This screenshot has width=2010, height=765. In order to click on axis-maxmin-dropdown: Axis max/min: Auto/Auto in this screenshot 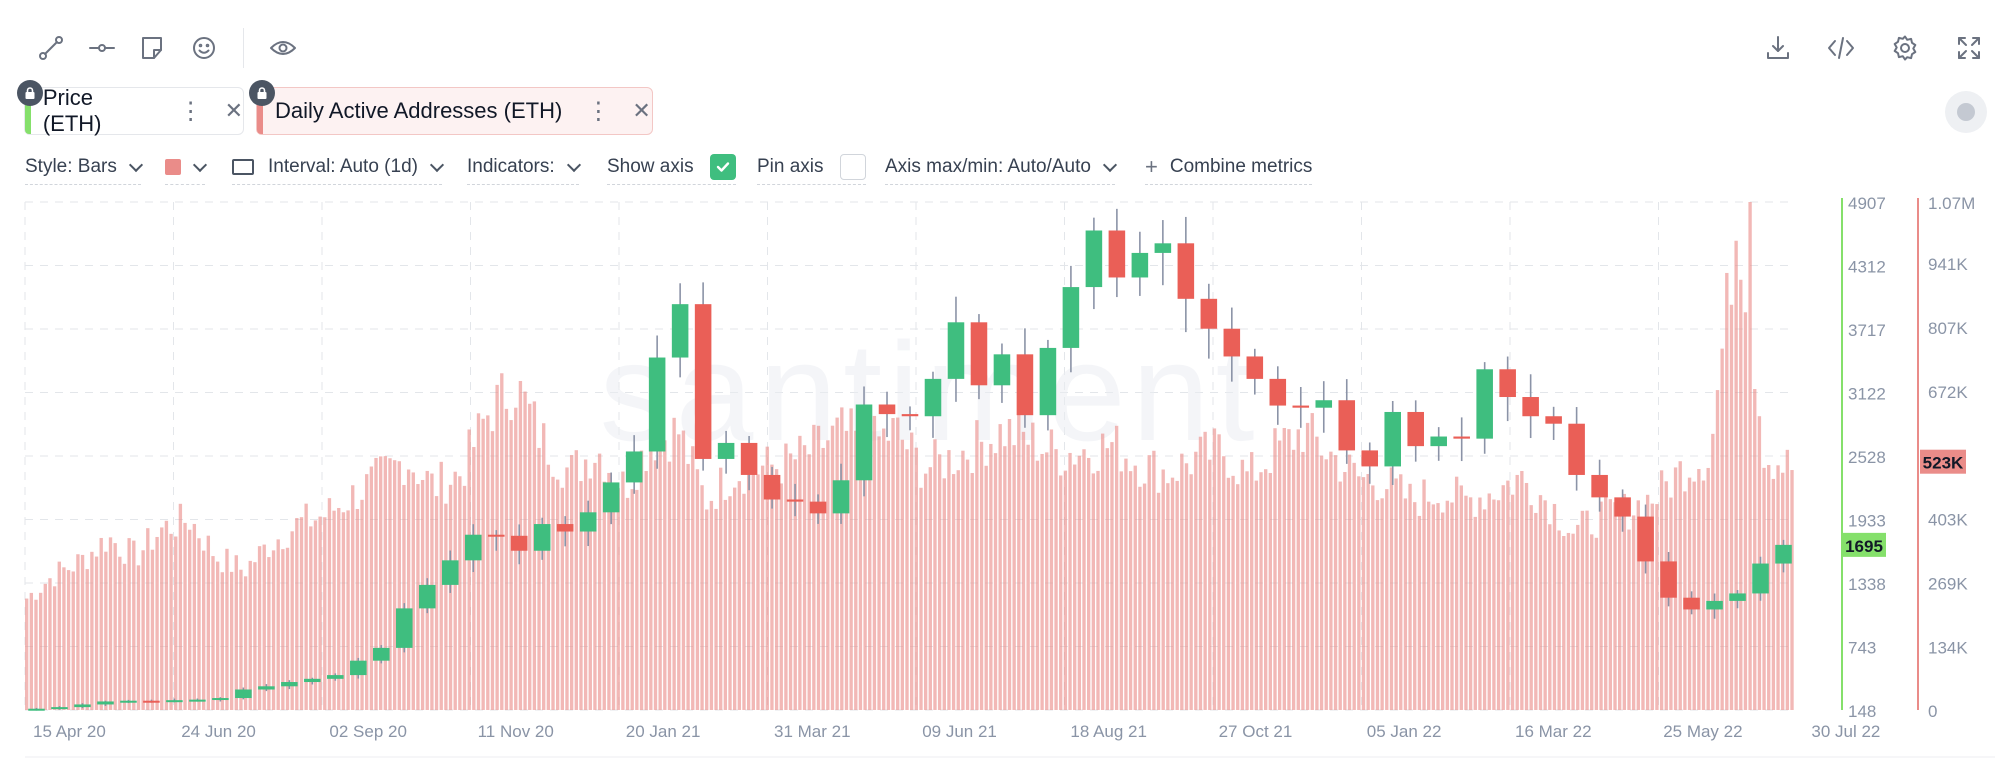, I will do `click(1001, 167)`.